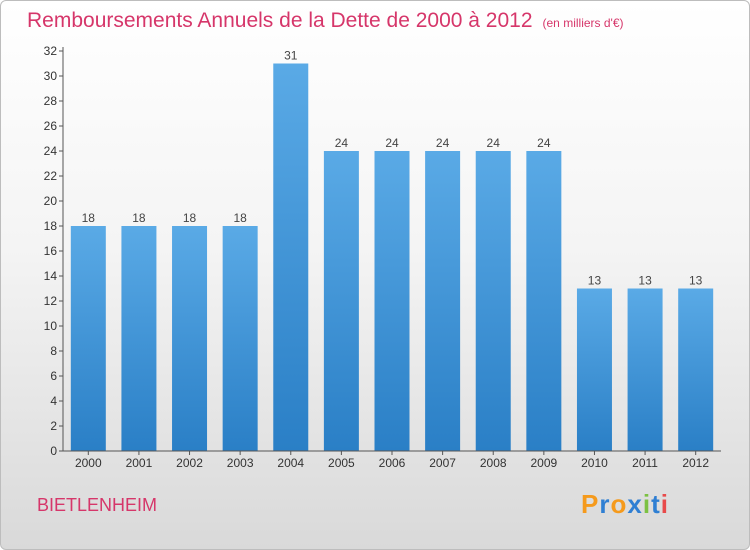 This screenshot has width=750, height=550. What do you see at coordinates (594, 463) in the screenshot?
I see `x-tick-label: 2010` at bounding box center [594, 463].